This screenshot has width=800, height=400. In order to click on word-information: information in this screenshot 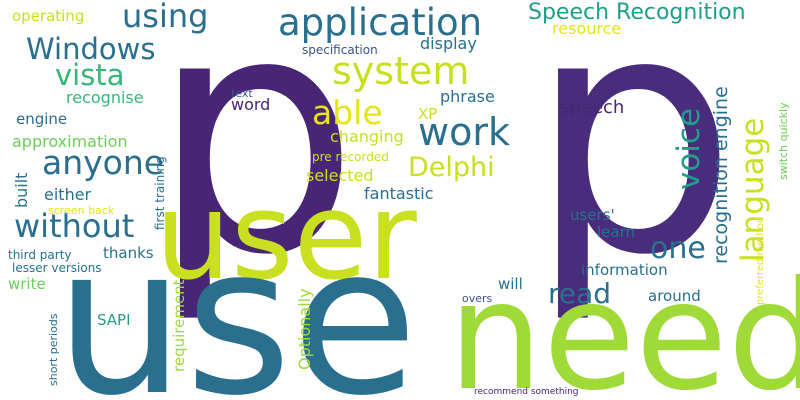, I will do `click(624, 270)`.